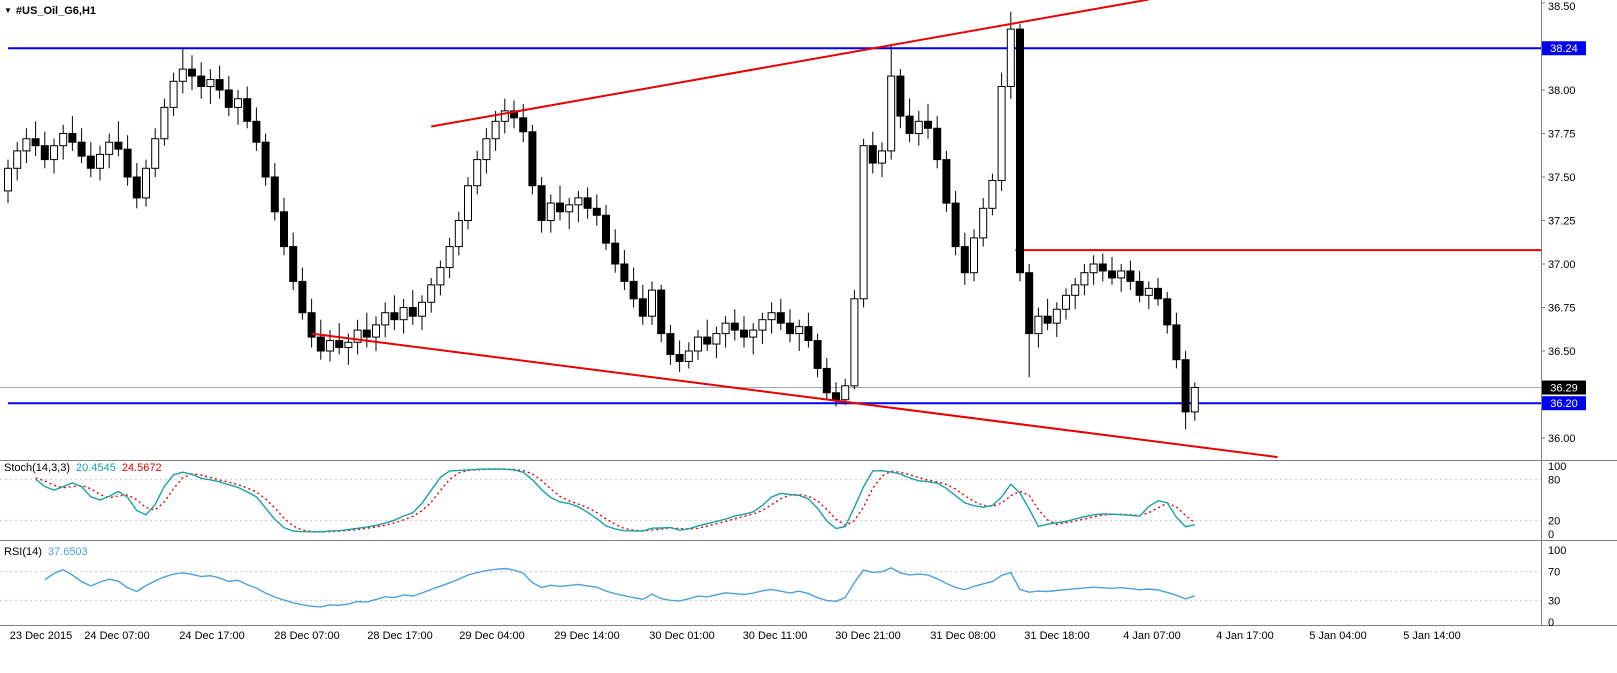 The width and height of the screenshot is (1617, 673). I want to click on price-tick-label: 36.75, so click(1562, 309).